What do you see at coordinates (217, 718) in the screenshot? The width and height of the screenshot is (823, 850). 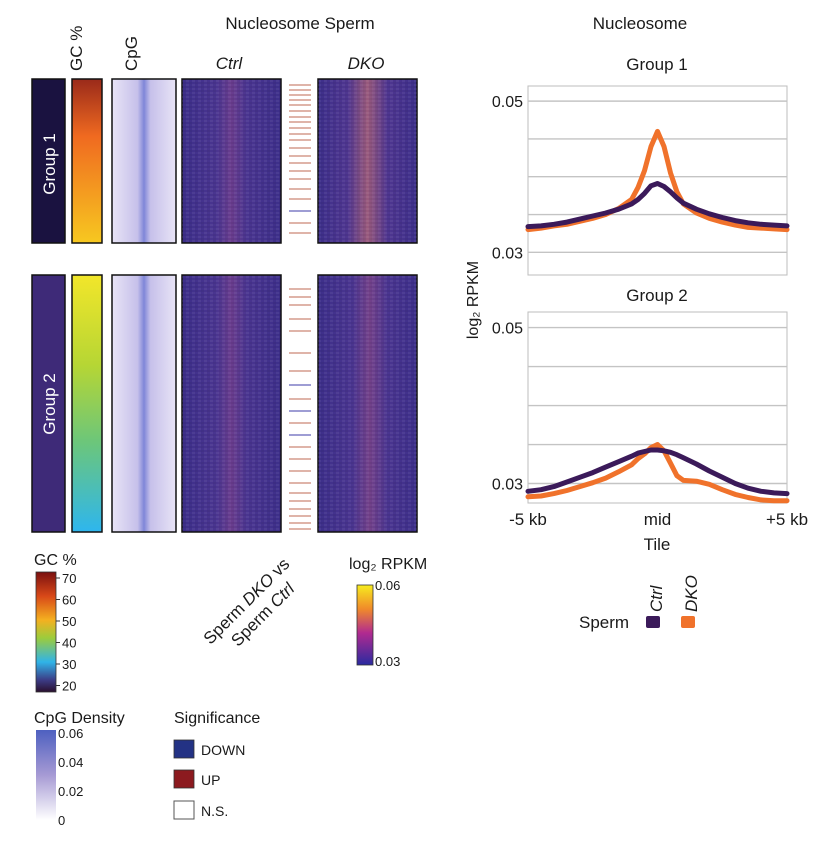 I see `significance-title: Significance` at bounding box center [217, 718].